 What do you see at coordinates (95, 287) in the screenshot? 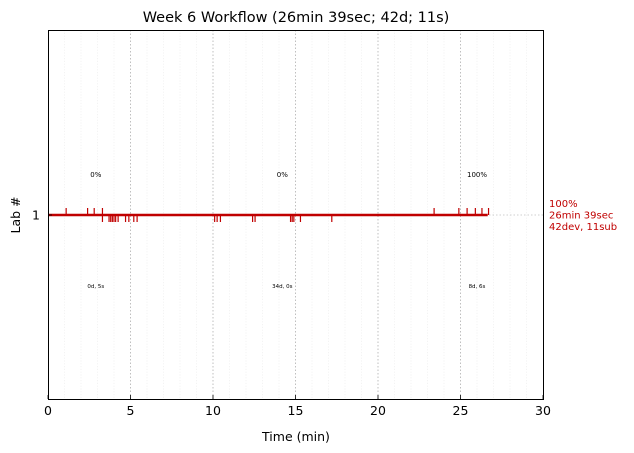
I see `segment-duration-label: 0d, 5s` at bounding box center [95, 287].